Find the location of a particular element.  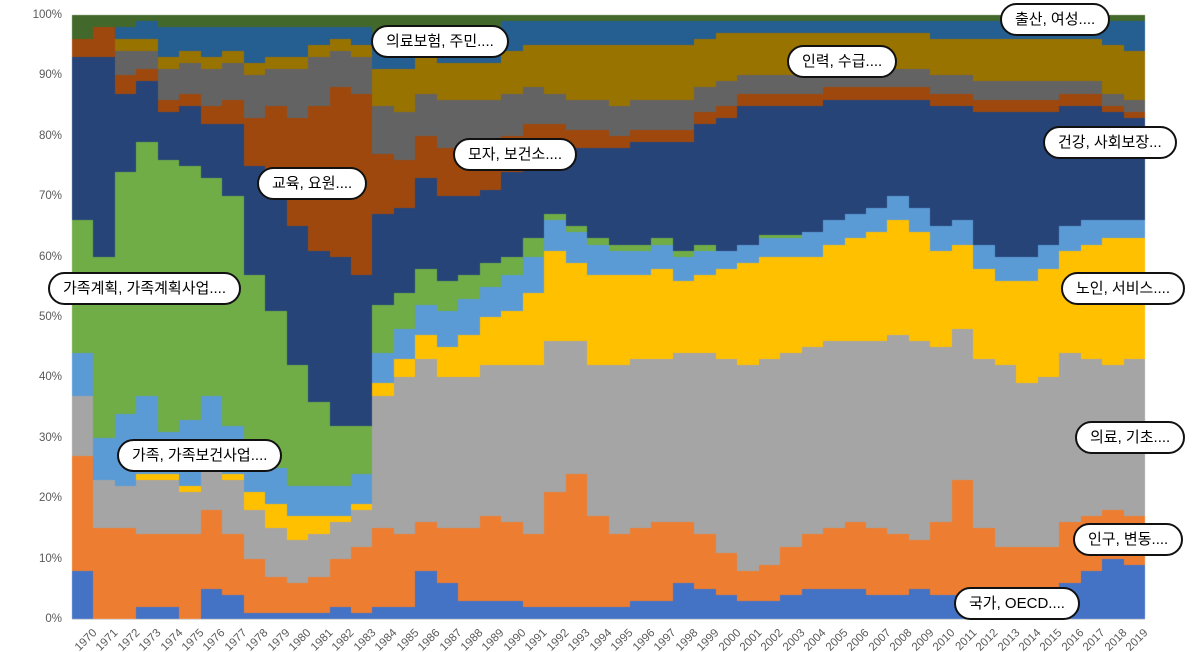

x-axis-line is located at coordinates (608, 619).